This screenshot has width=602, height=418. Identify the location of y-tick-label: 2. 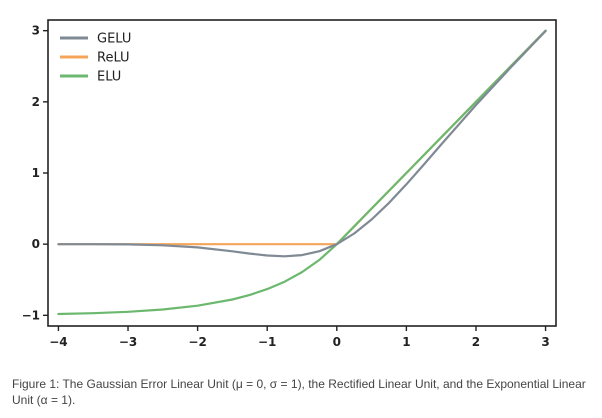
(36, 102).